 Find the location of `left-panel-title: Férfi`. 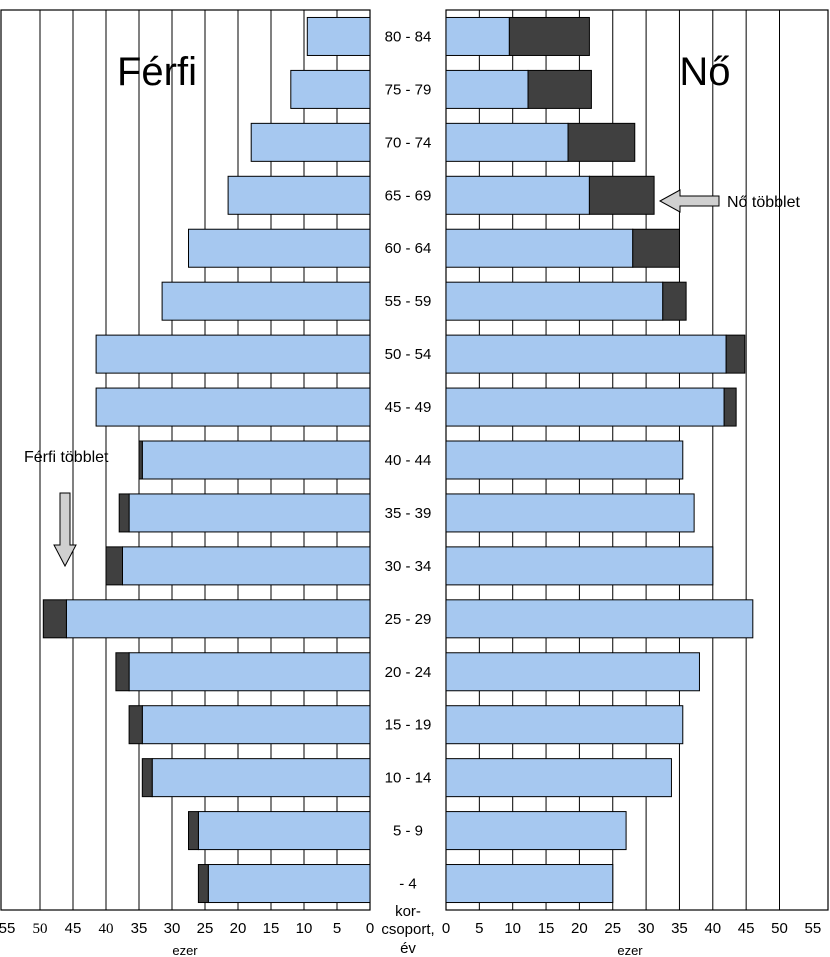

left-panel-title: Férfi is located at coordinates (157, 72).